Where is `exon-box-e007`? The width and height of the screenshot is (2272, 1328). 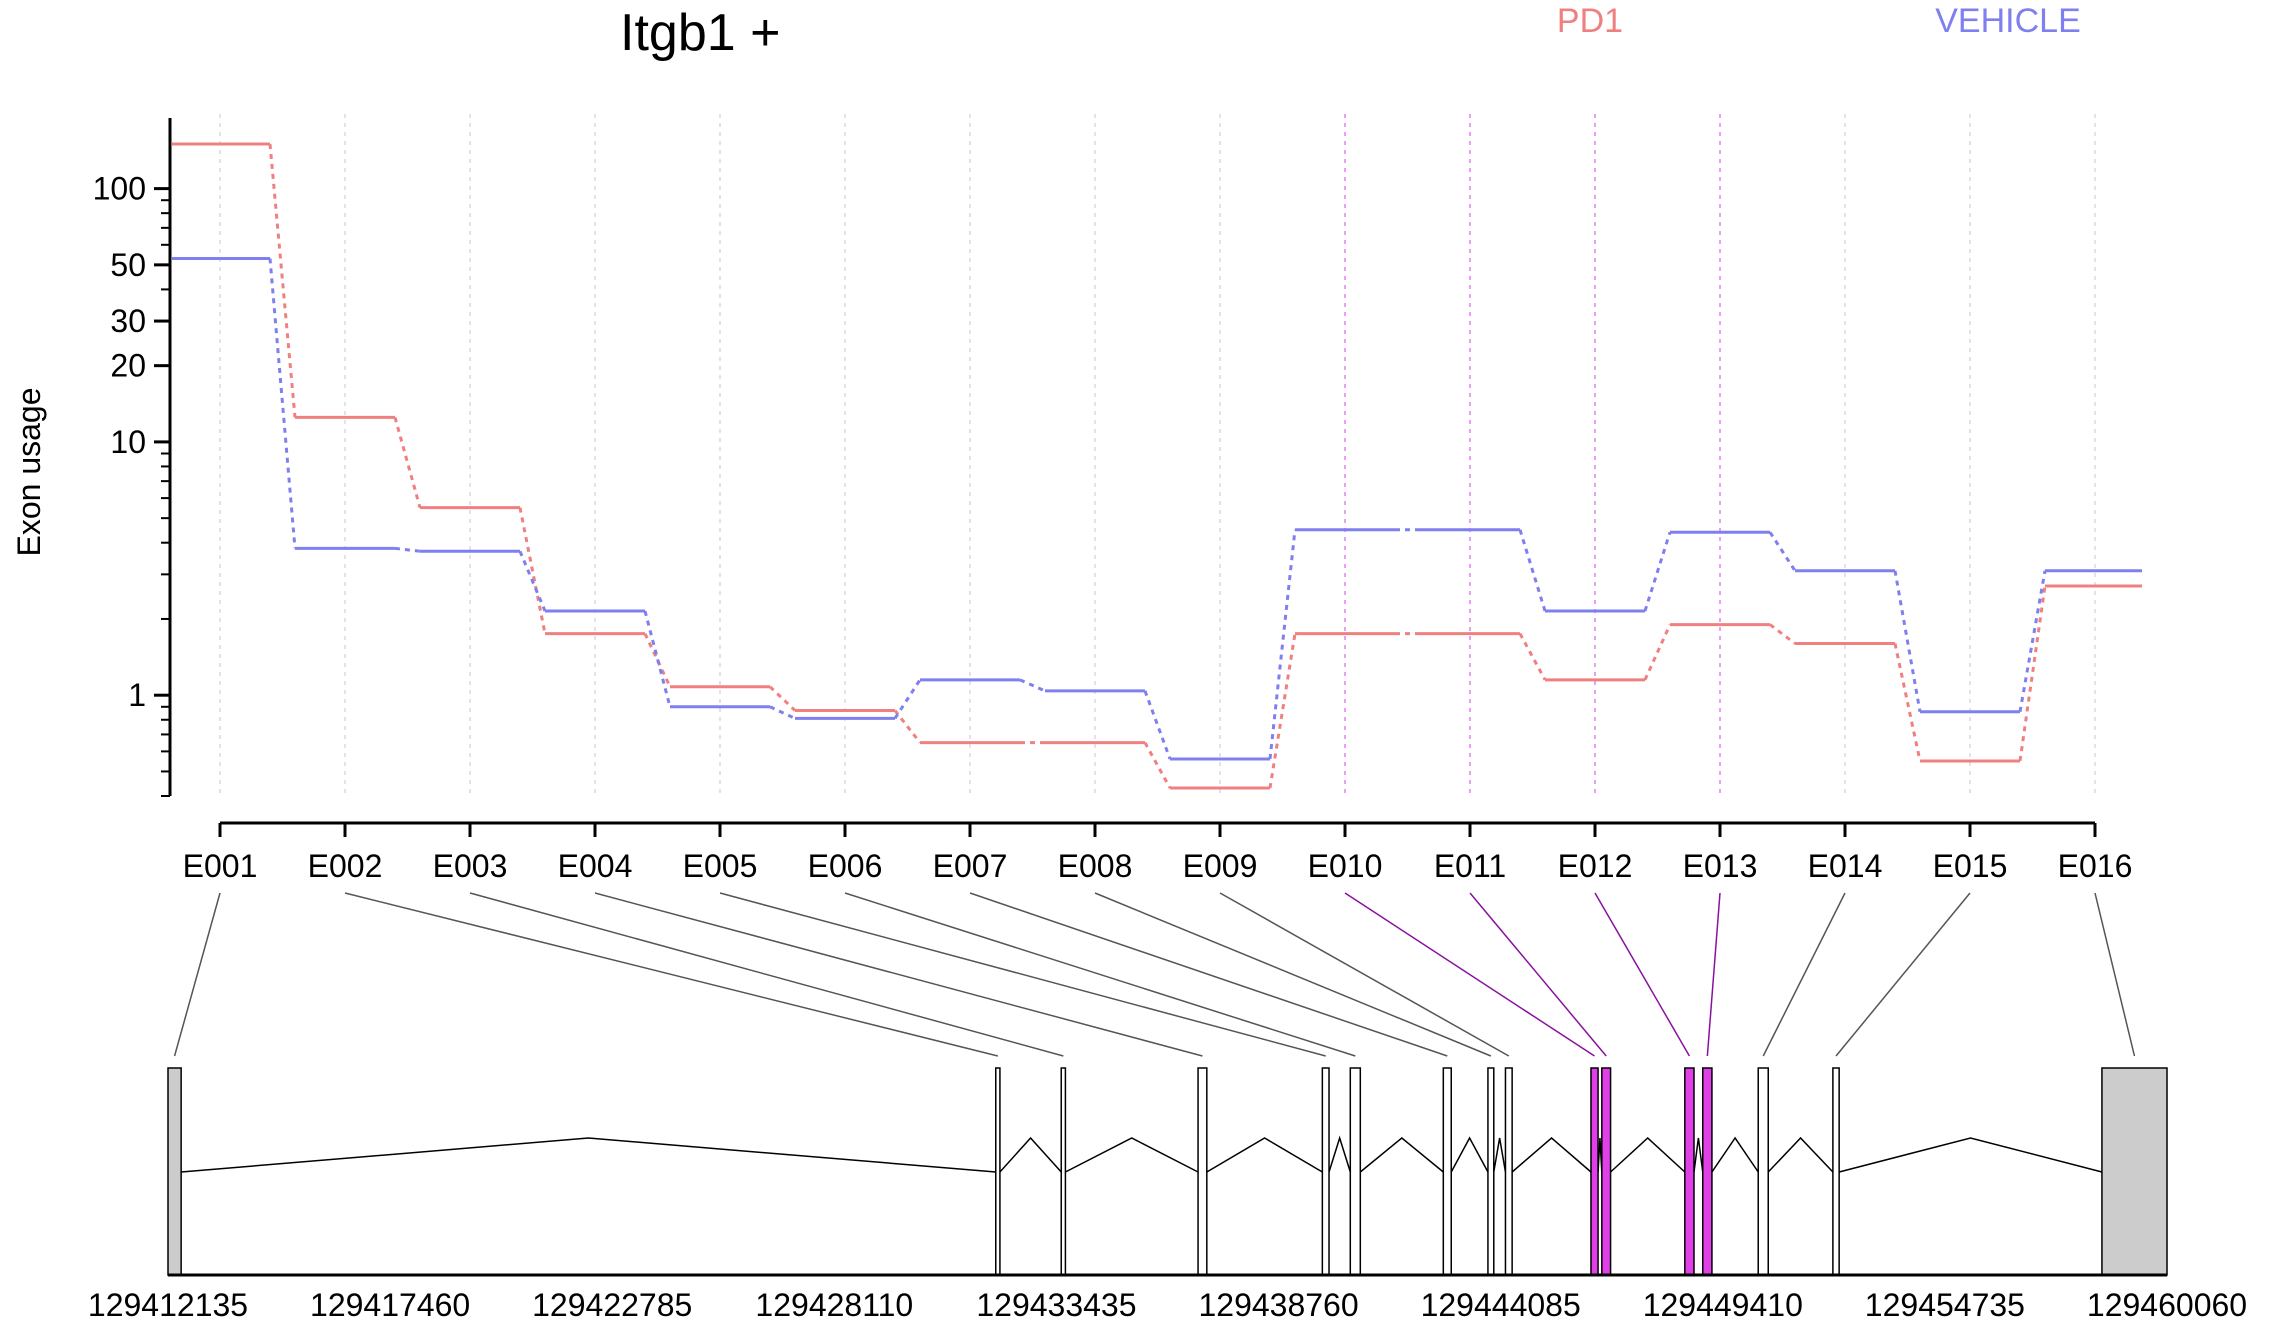
exon-box-e007 is located at coordinates (1447, 1171).